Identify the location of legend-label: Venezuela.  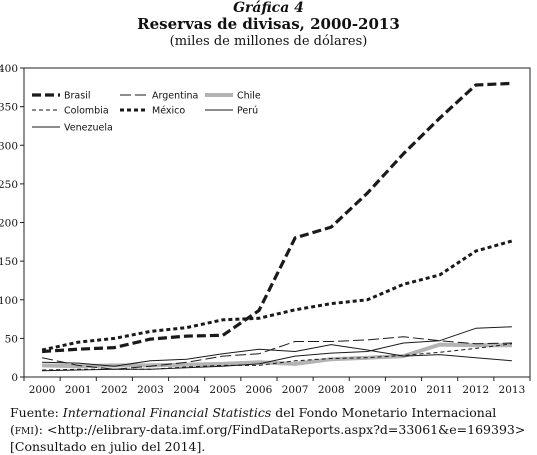
(88, 128).